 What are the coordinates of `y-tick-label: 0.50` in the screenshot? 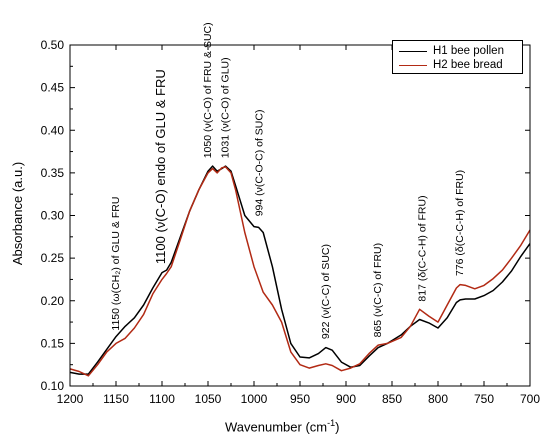 It's located at (53, 45).